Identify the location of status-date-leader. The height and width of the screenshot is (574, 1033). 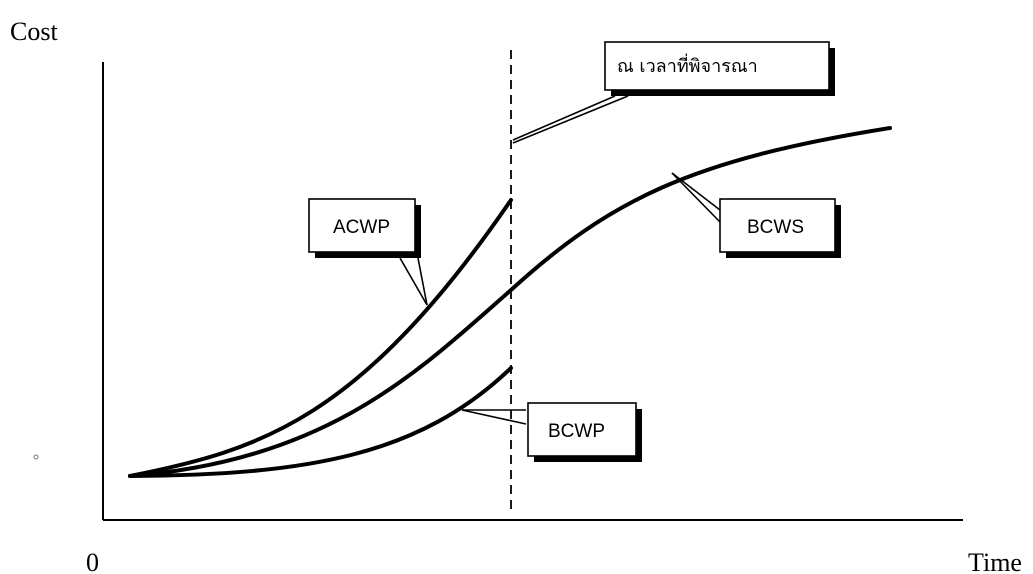
(564, 118).